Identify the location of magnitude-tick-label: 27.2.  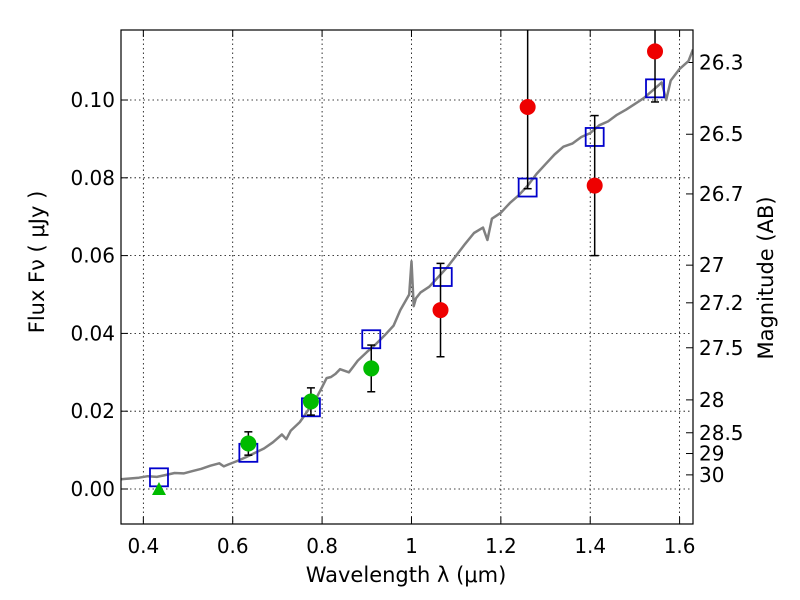
(721, 303).